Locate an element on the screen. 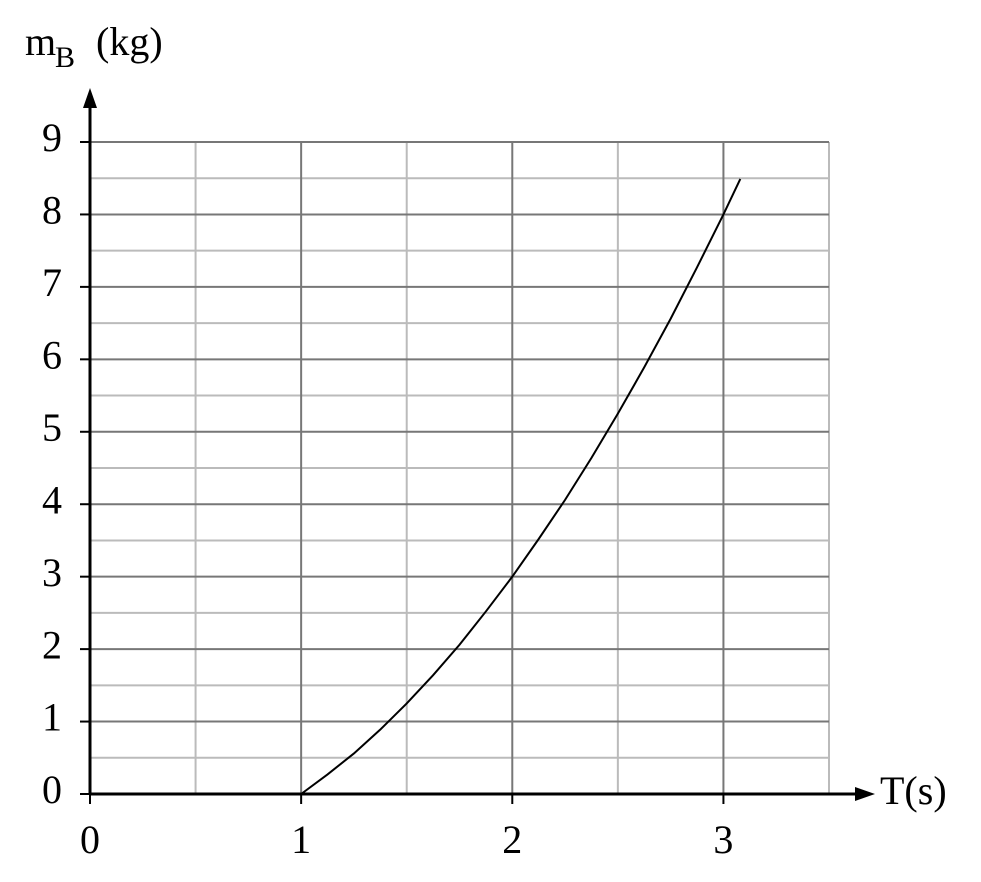 Image resolution: width=981 pixels, height=882 pixels. y-tick-label: 1 is located at coordinates (52, 717).